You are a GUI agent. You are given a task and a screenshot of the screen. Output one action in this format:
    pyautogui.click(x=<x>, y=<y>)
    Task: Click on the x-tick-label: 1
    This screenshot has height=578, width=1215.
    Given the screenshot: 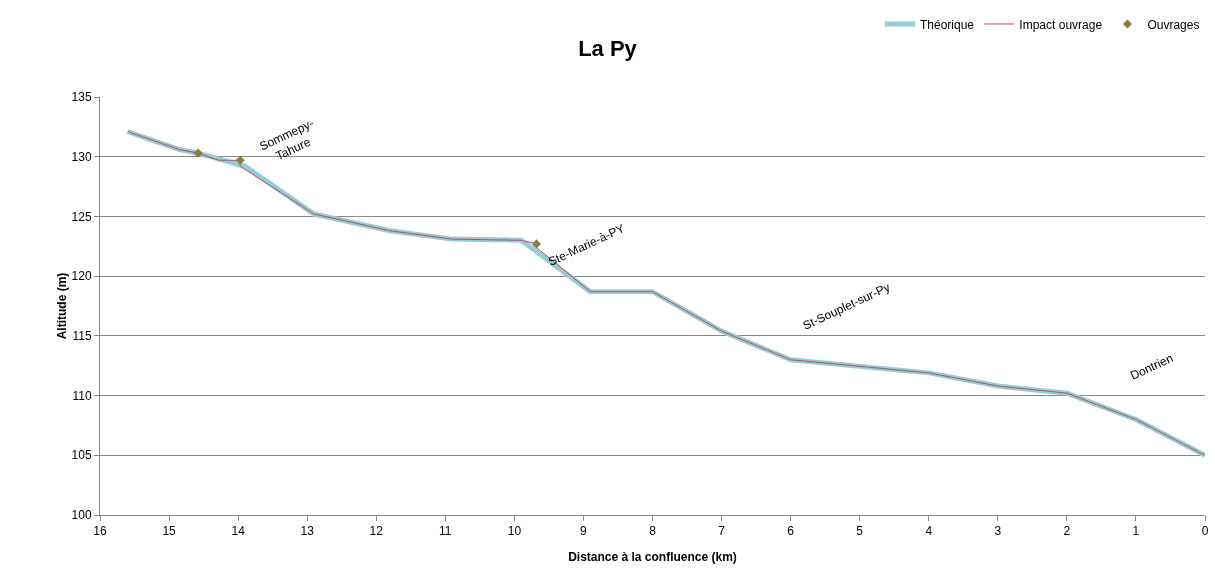 What is the action you would take?
    pyautogui.click(x=1136, y=531)
    